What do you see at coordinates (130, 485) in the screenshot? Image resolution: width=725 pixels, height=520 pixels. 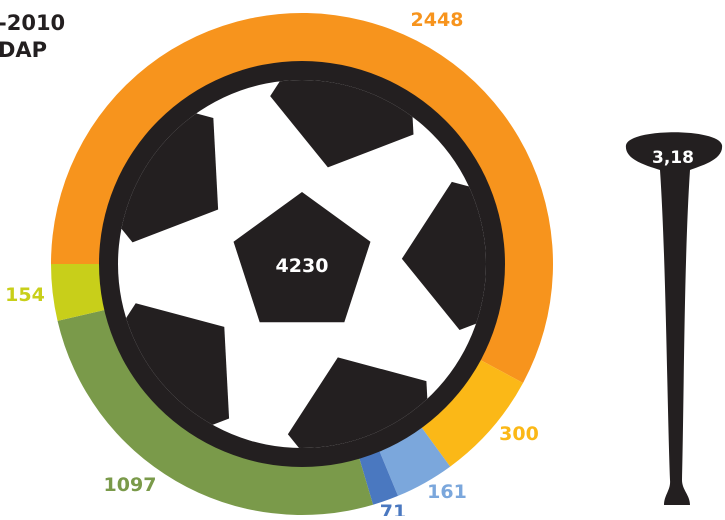 I see `value-label: 1097` at bounding box center [130, 485].